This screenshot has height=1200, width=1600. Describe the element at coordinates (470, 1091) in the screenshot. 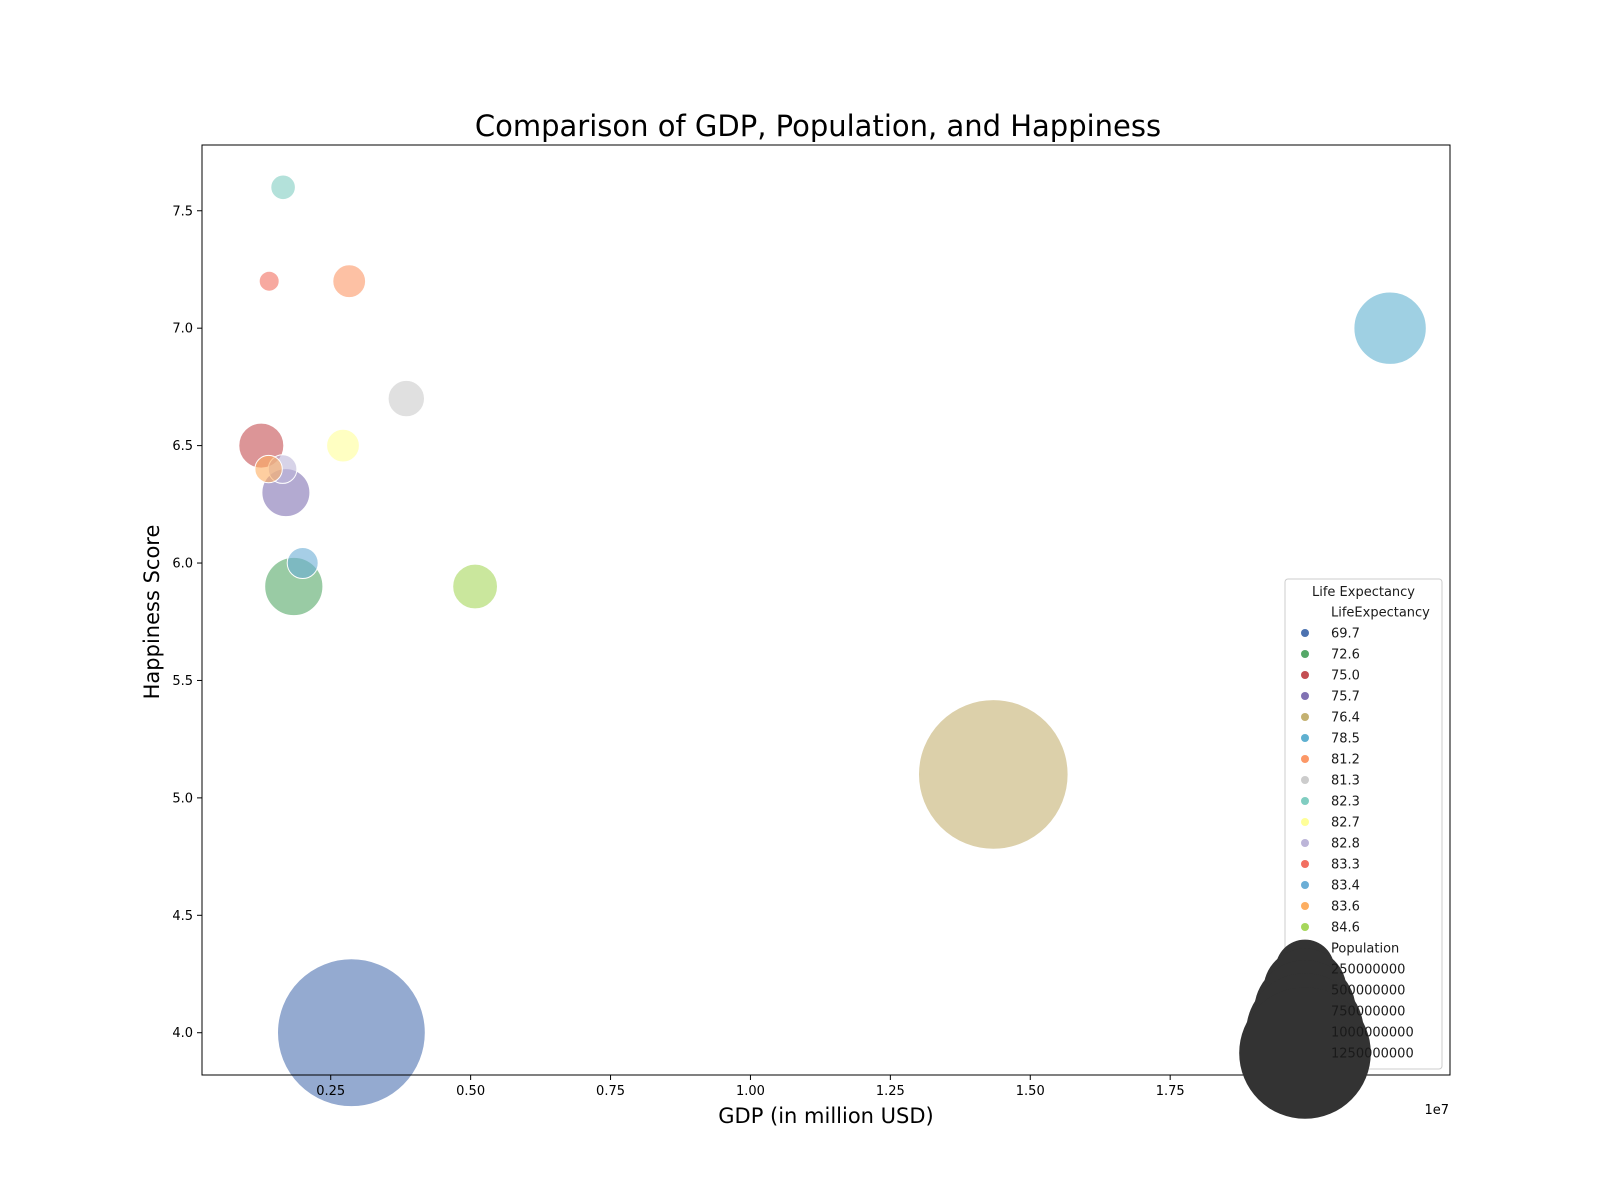

I see `x-tick-label: 0.50` at that location.